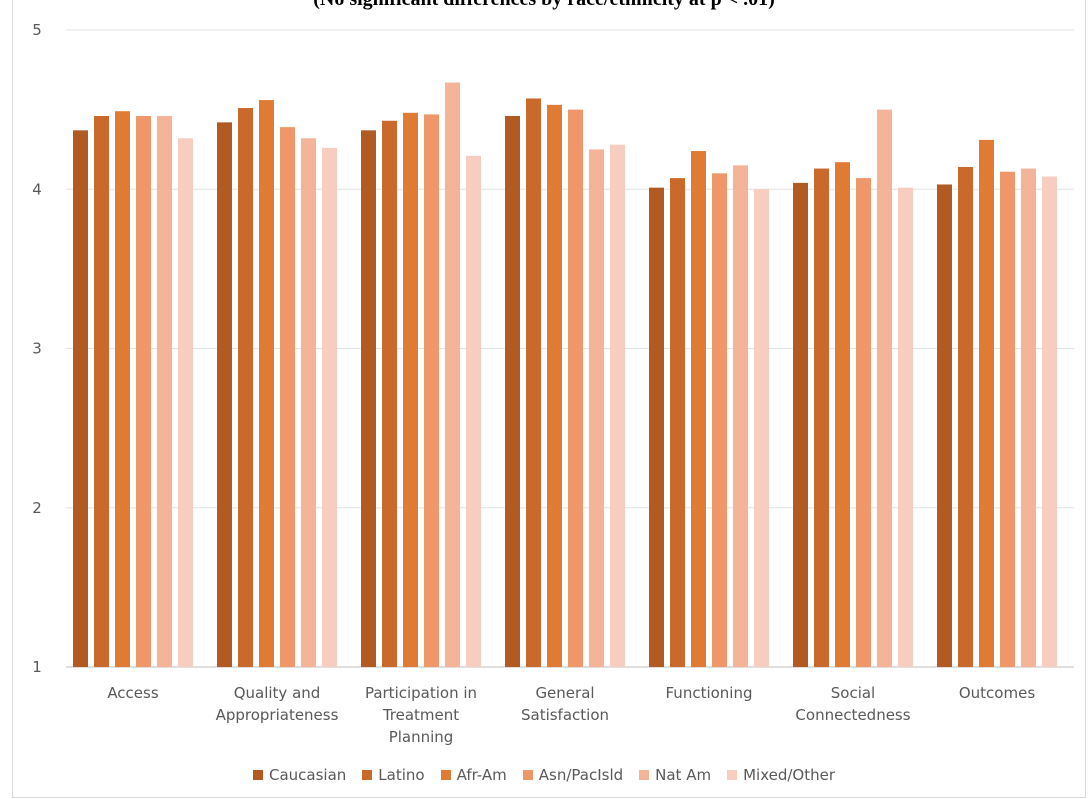 This screenshot has width=1088, height=799. I want to click on x-tick-label: General Satisfaction, so click(565, 704).